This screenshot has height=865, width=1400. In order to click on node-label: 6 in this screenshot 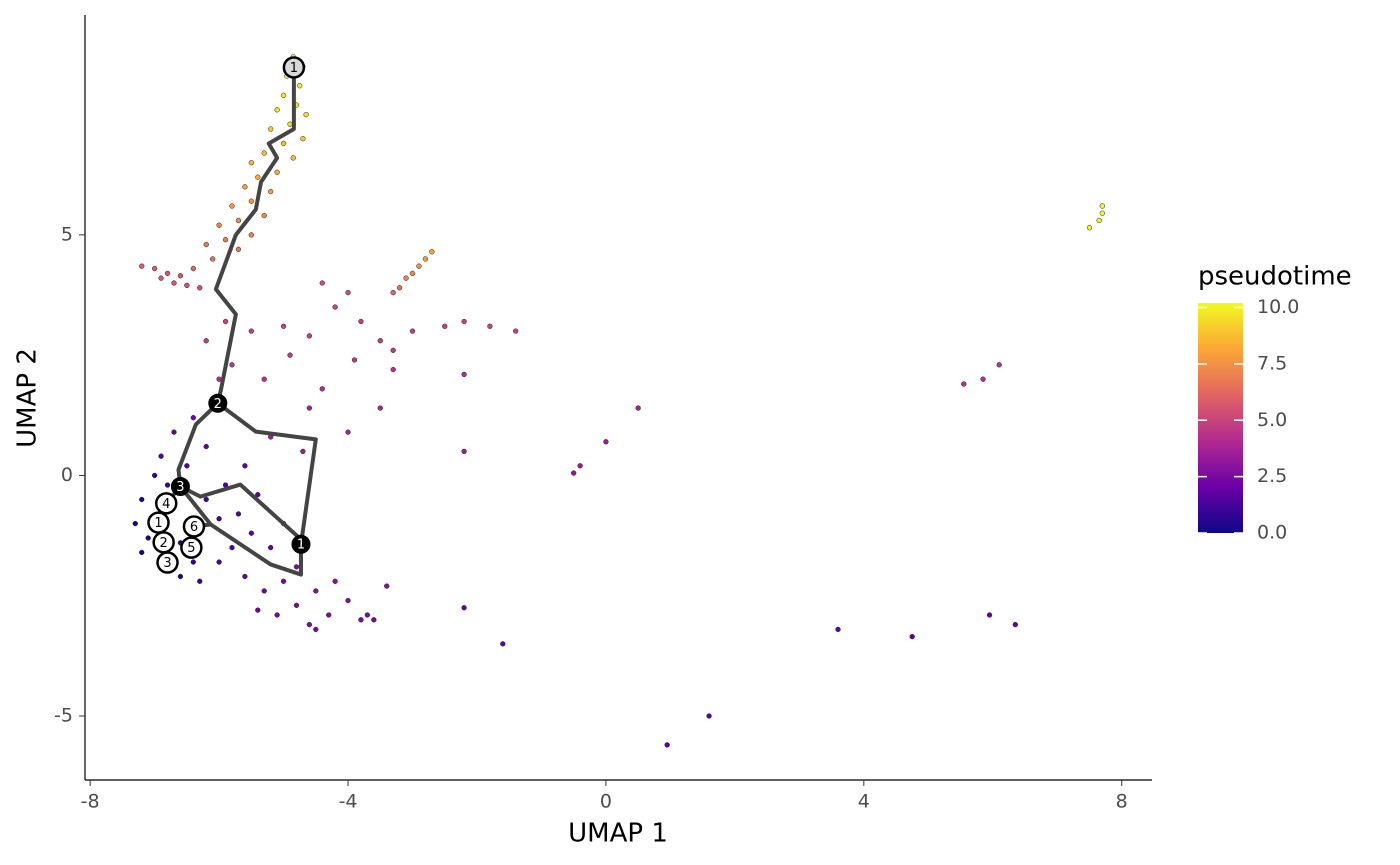, I will do `click(194, 527)`.